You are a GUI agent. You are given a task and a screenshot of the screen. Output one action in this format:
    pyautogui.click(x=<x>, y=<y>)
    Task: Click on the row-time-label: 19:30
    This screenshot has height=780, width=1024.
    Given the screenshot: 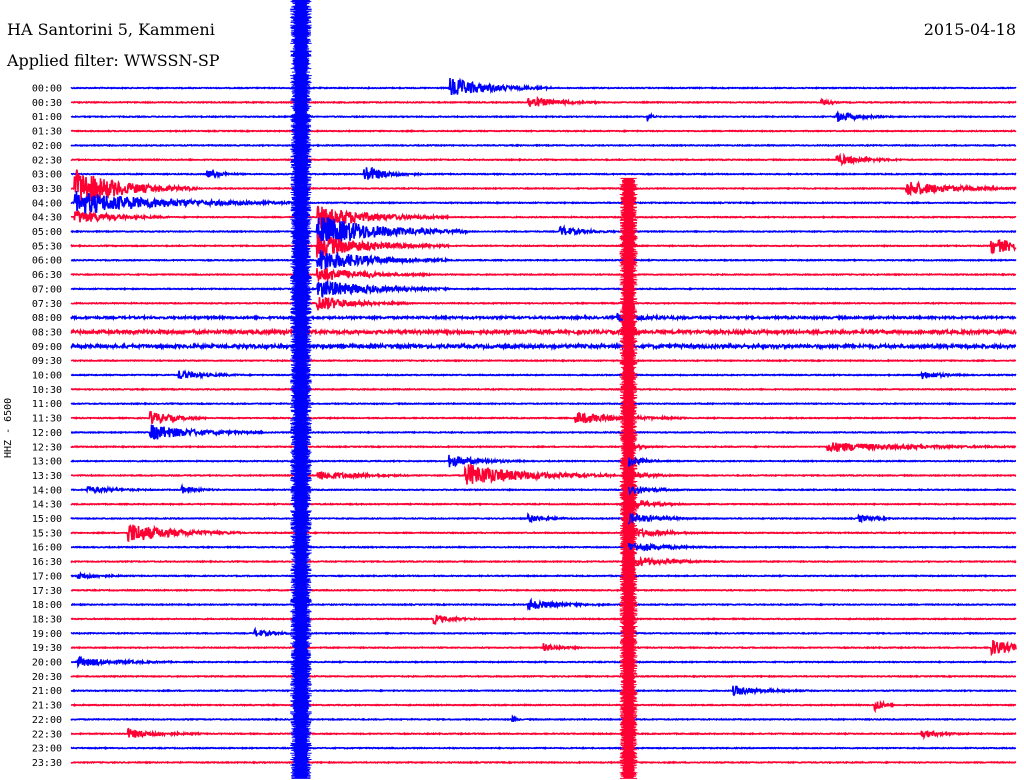 What is the action you would take?
    pyautogui.click(x=47, y=648)
    